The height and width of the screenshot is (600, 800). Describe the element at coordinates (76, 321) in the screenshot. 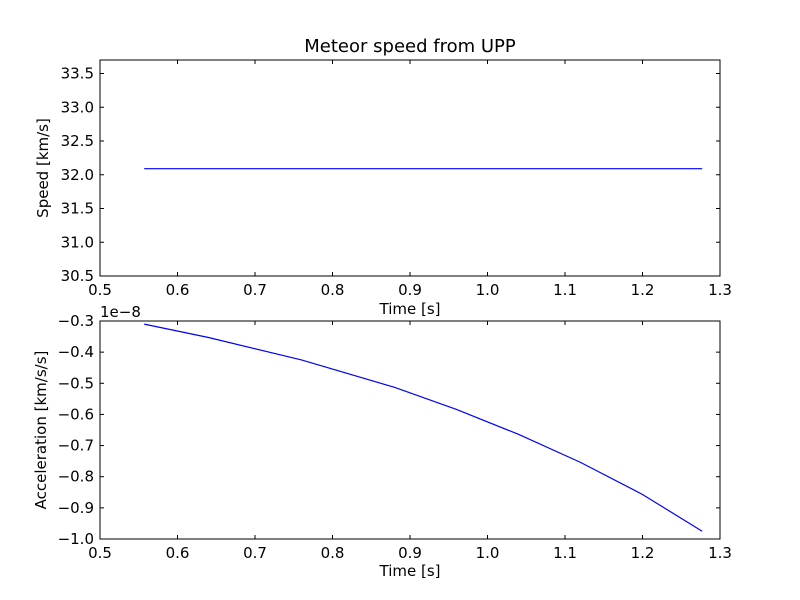

I see `acceleration-y-tick-label: −0.3` at that location.